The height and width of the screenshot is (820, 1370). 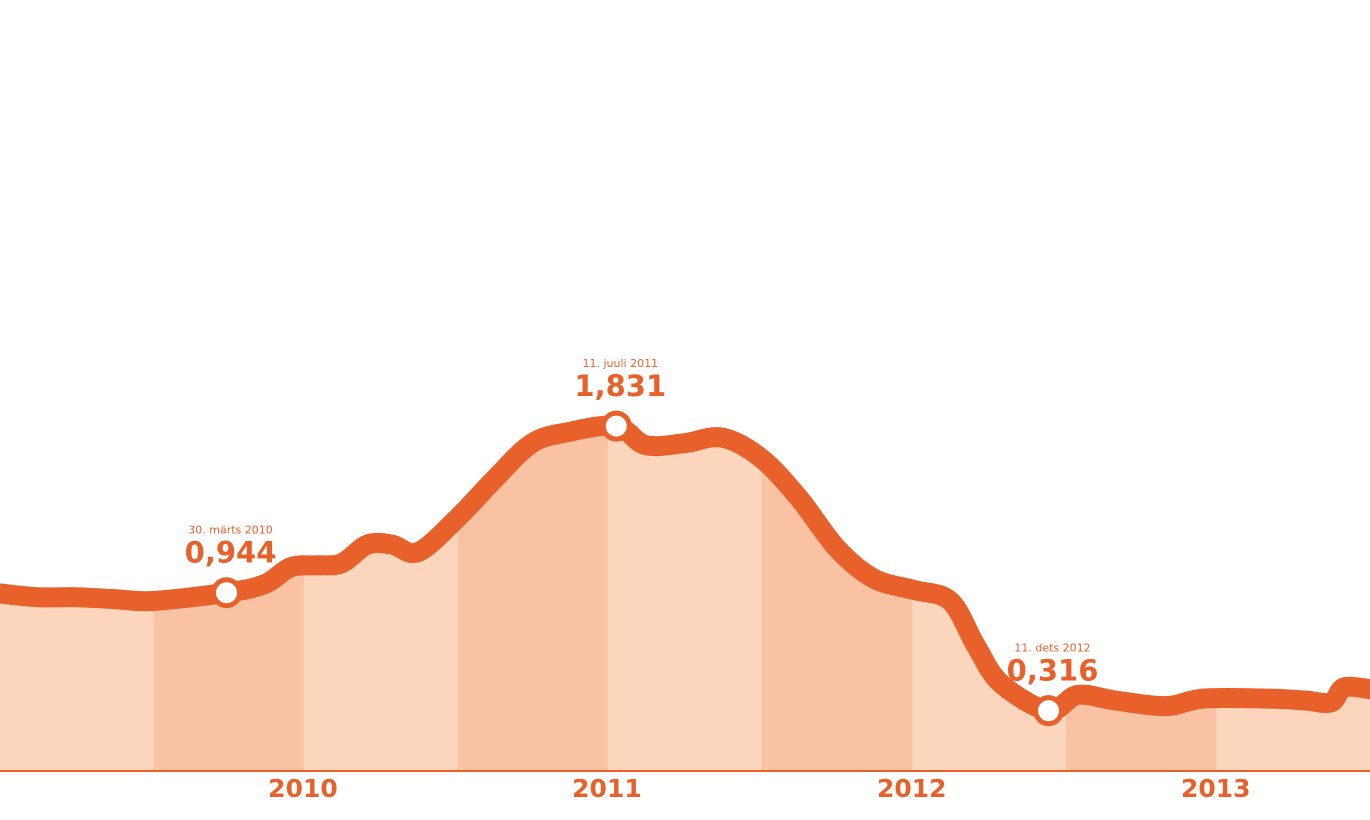 I want to click on x-axis-ticks: 2010 2011 2012 2013, so click(x=759, y=788).